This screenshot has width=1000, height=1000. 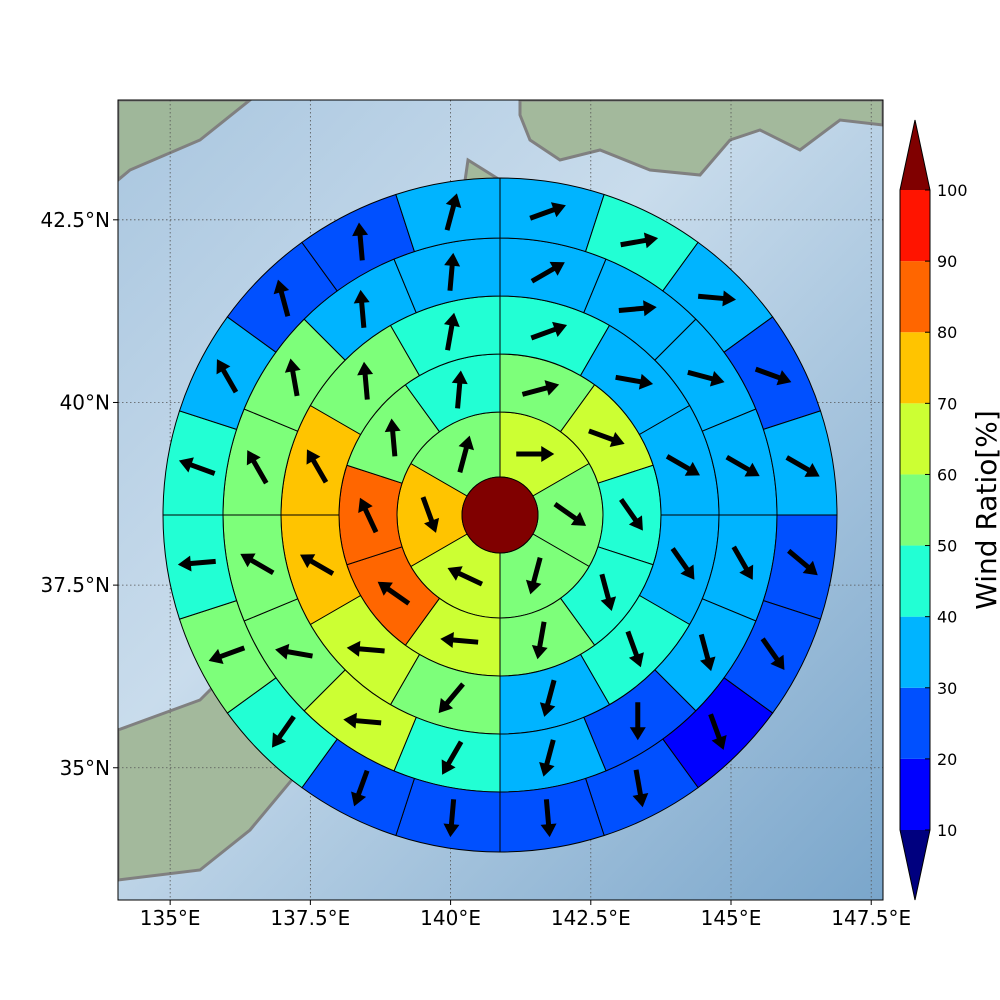 I want to click on colorbar-tick-label: 30, so click(x=947, y=688).